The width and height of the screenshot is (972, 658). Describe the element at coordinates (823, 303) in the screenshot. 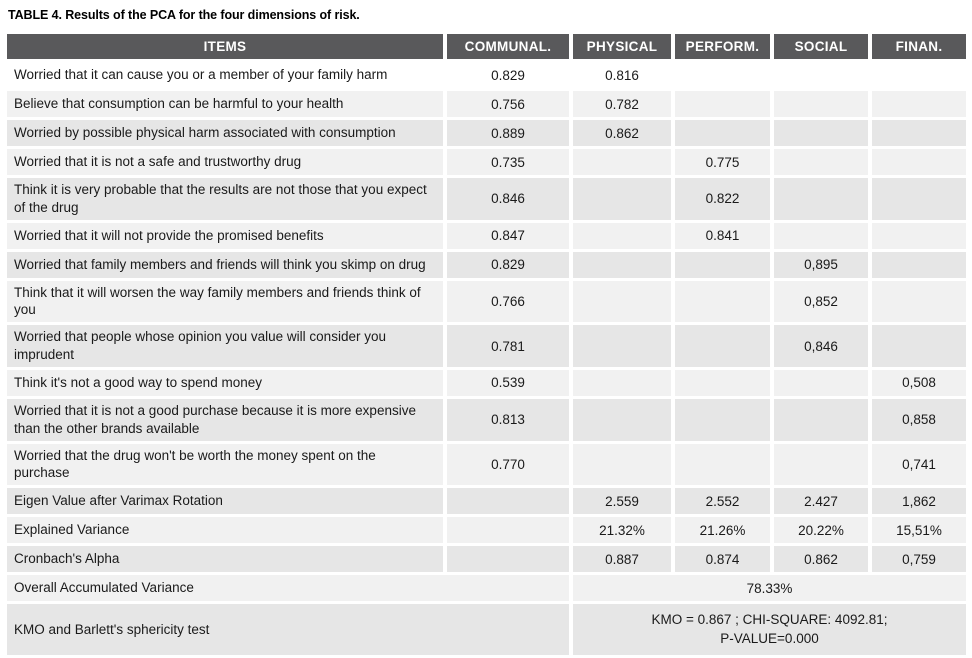

I see `social-cell: 0,852` at that location.